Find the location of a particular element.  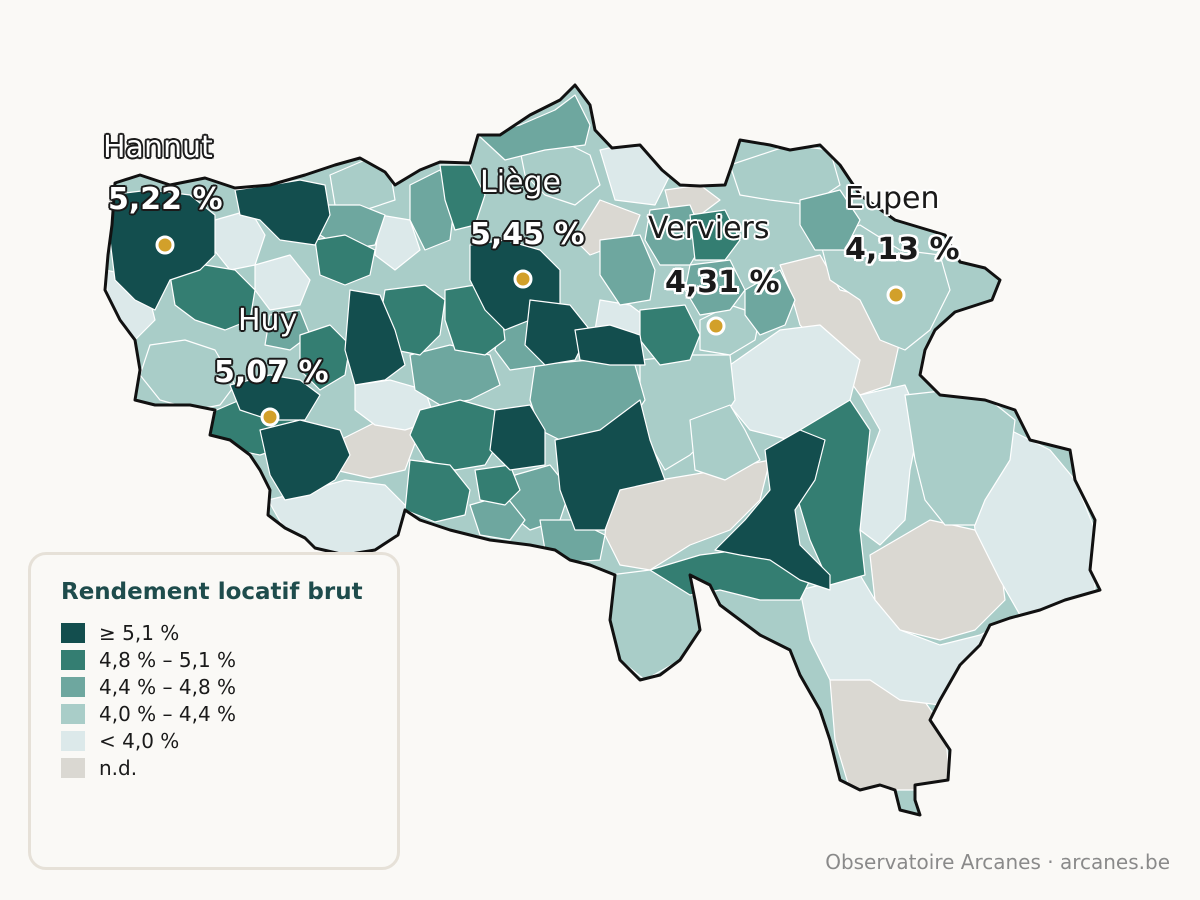

legend-row: 4,0 % – 4,4 % is located at coordinates (229, 713).